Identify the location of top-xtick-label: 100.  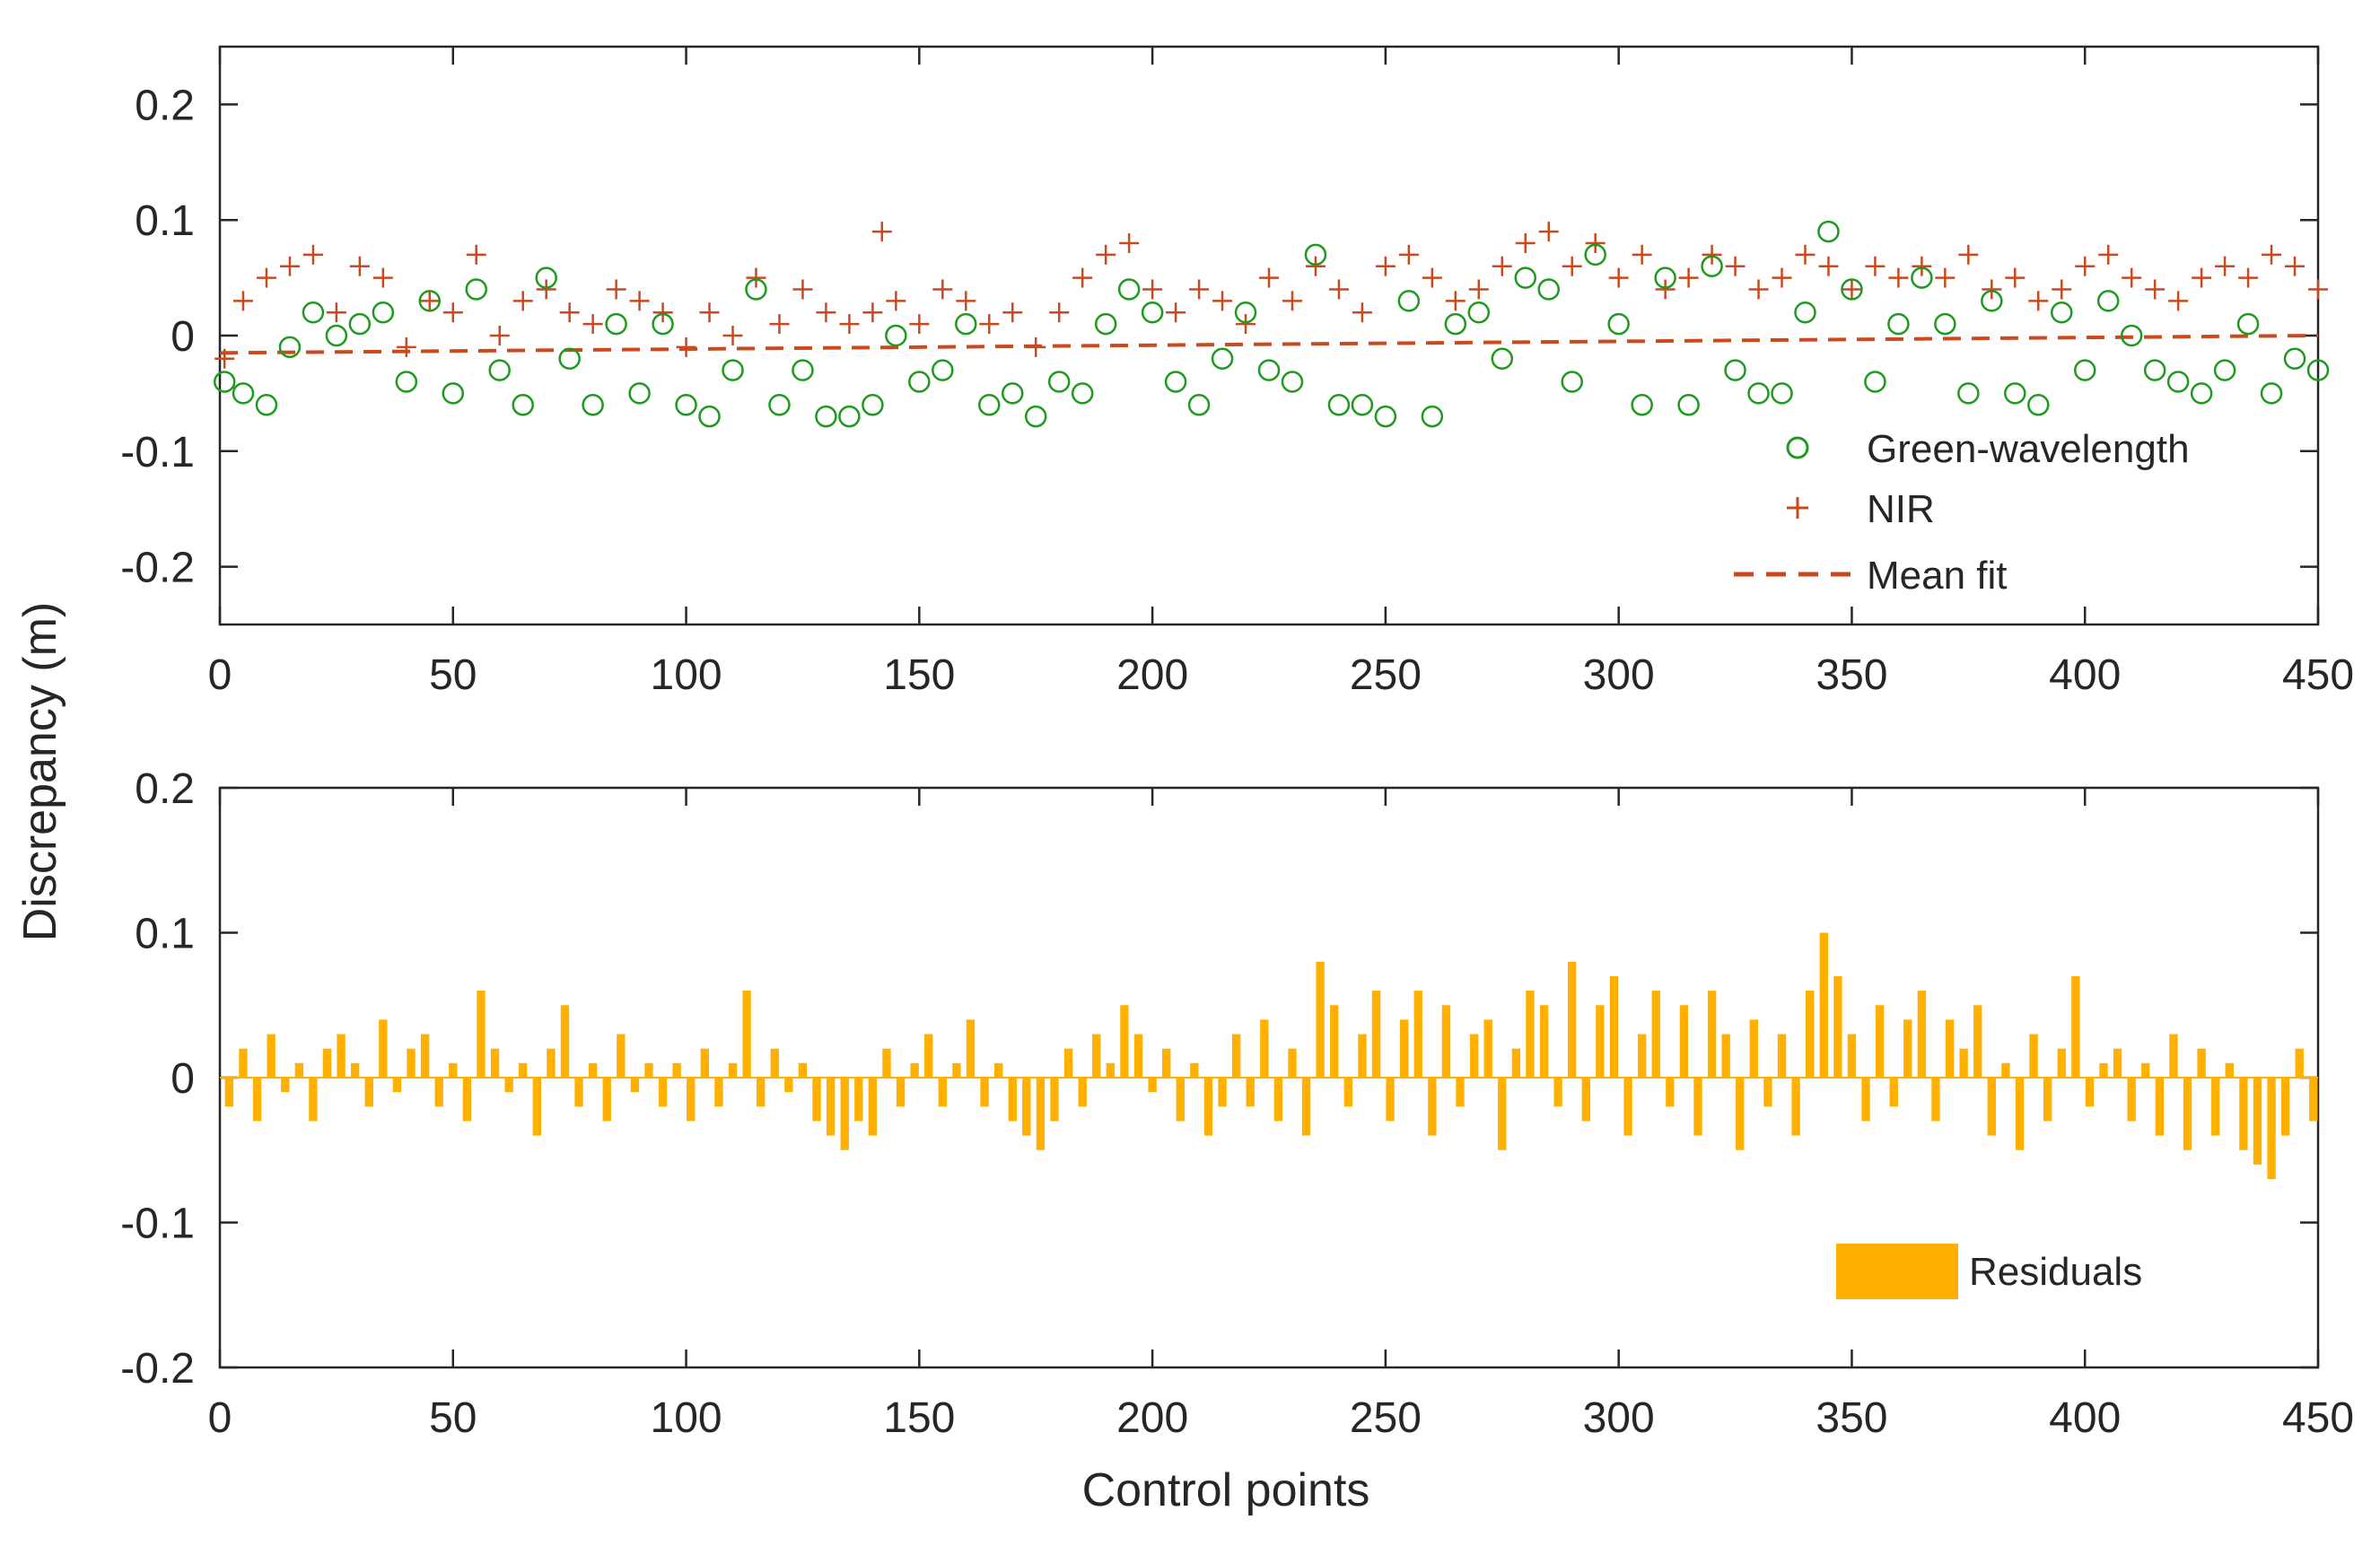
(687, 675).